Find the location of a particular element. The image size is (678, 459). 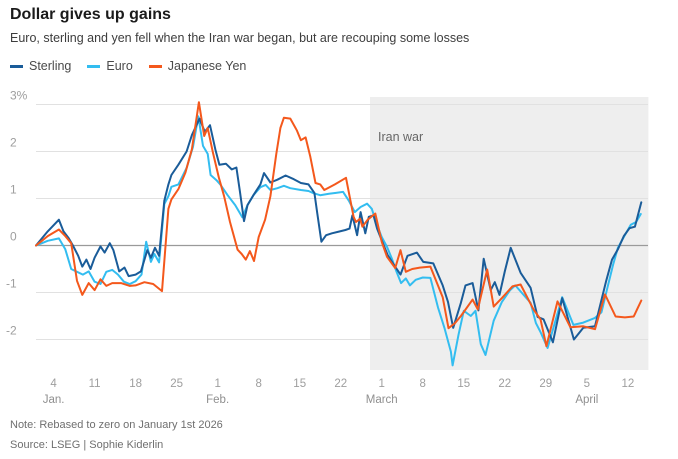

chart-source: Source: LSEG | Sophie Kiderlin is located at coordinates (87, 445).